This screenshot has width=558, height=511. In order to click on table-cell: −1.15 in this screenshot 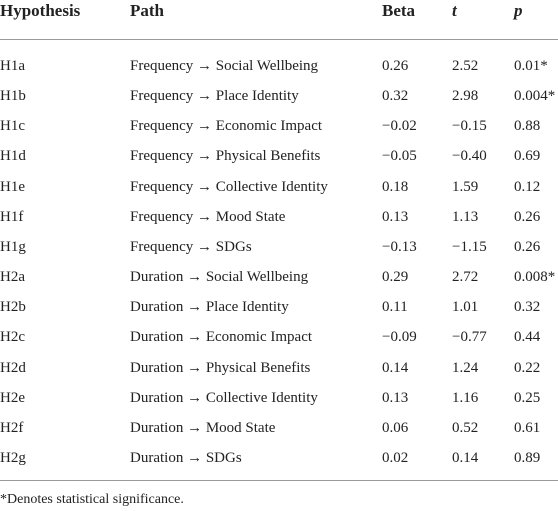, I will do `click(469, 246)`.